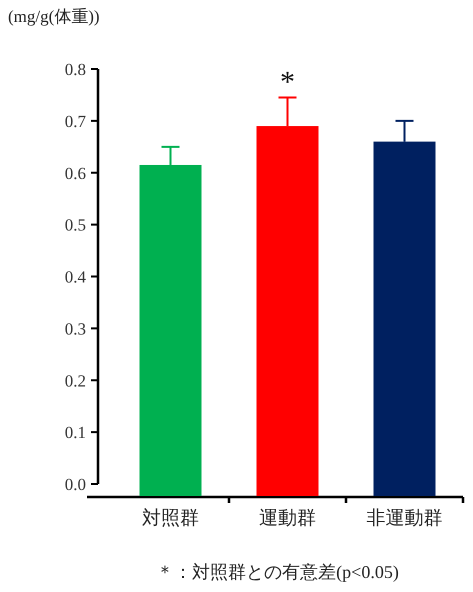 The image size is (473, 592). I want to click on y-tick-label: 0.6, so click(75, 173).